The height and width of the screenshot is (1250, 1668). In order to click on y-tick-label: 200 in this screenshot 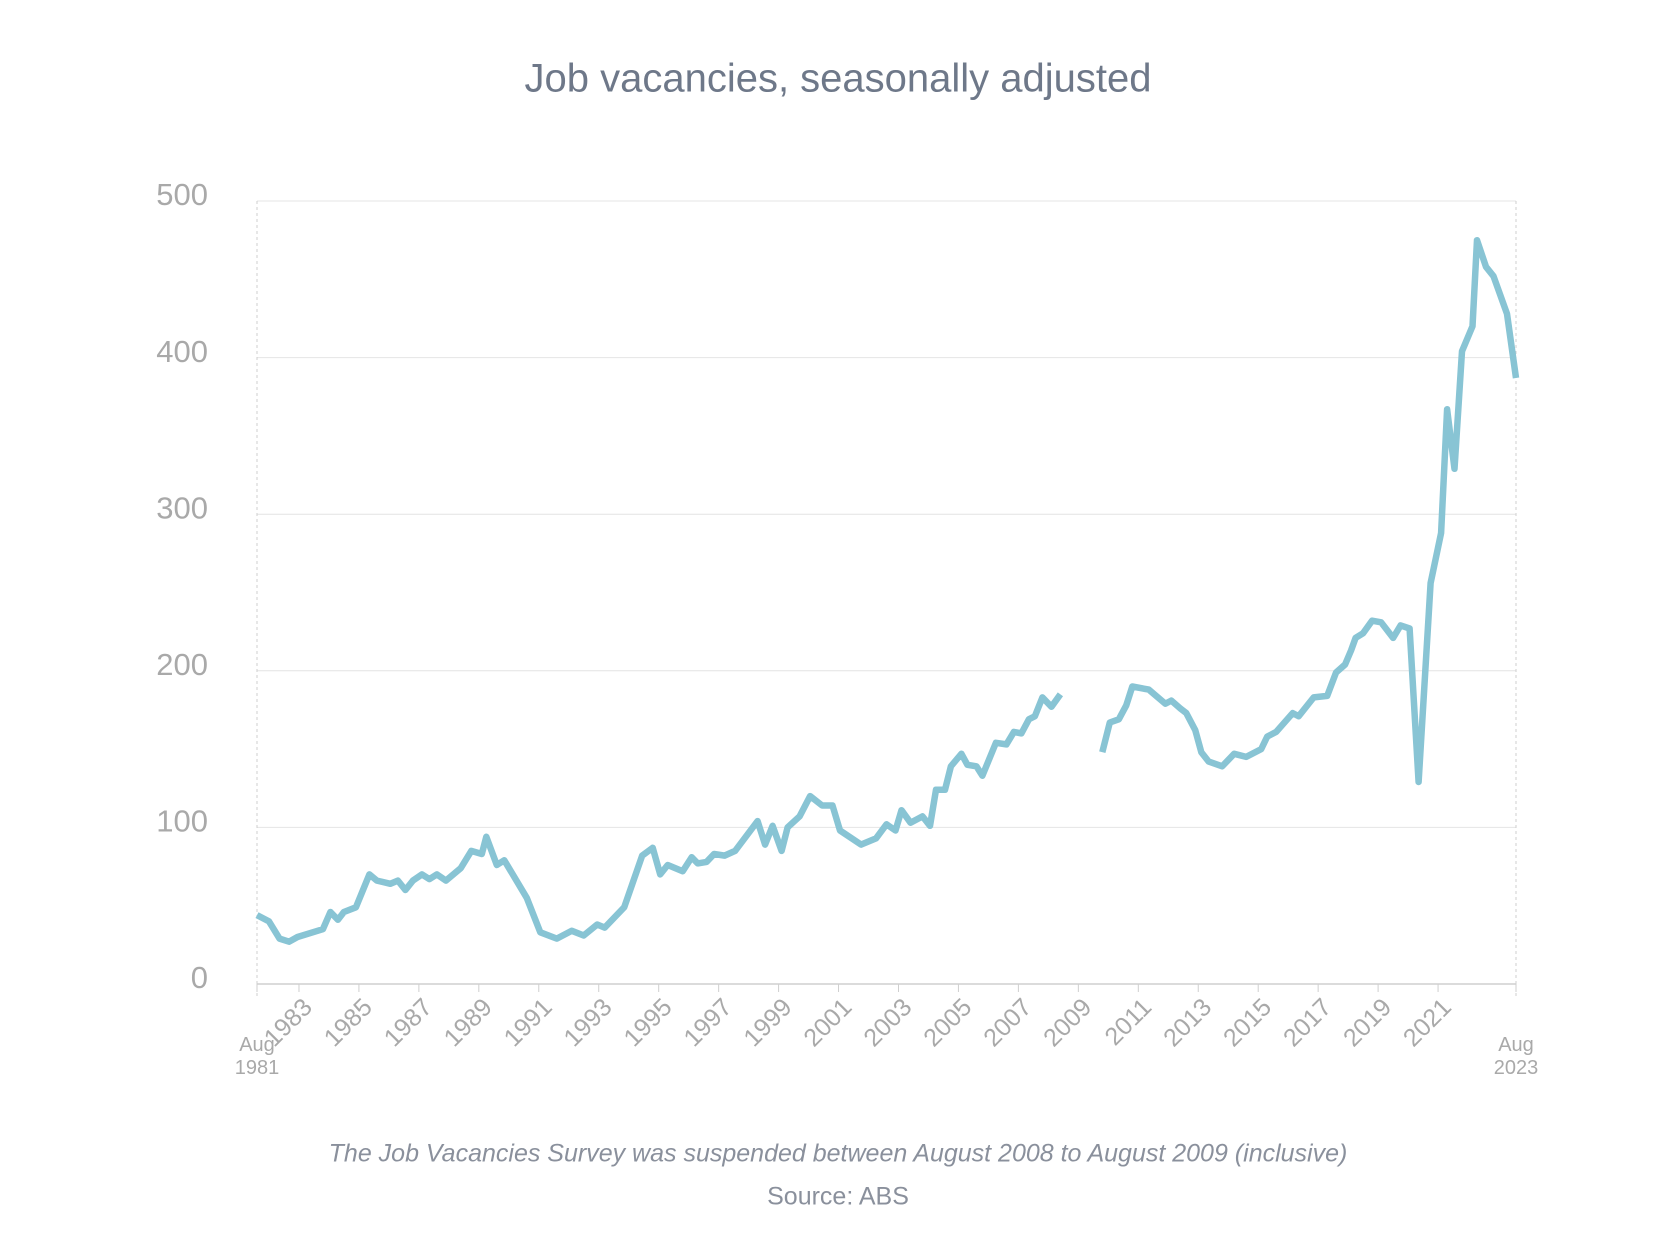, I will do `click(182, 664)`.